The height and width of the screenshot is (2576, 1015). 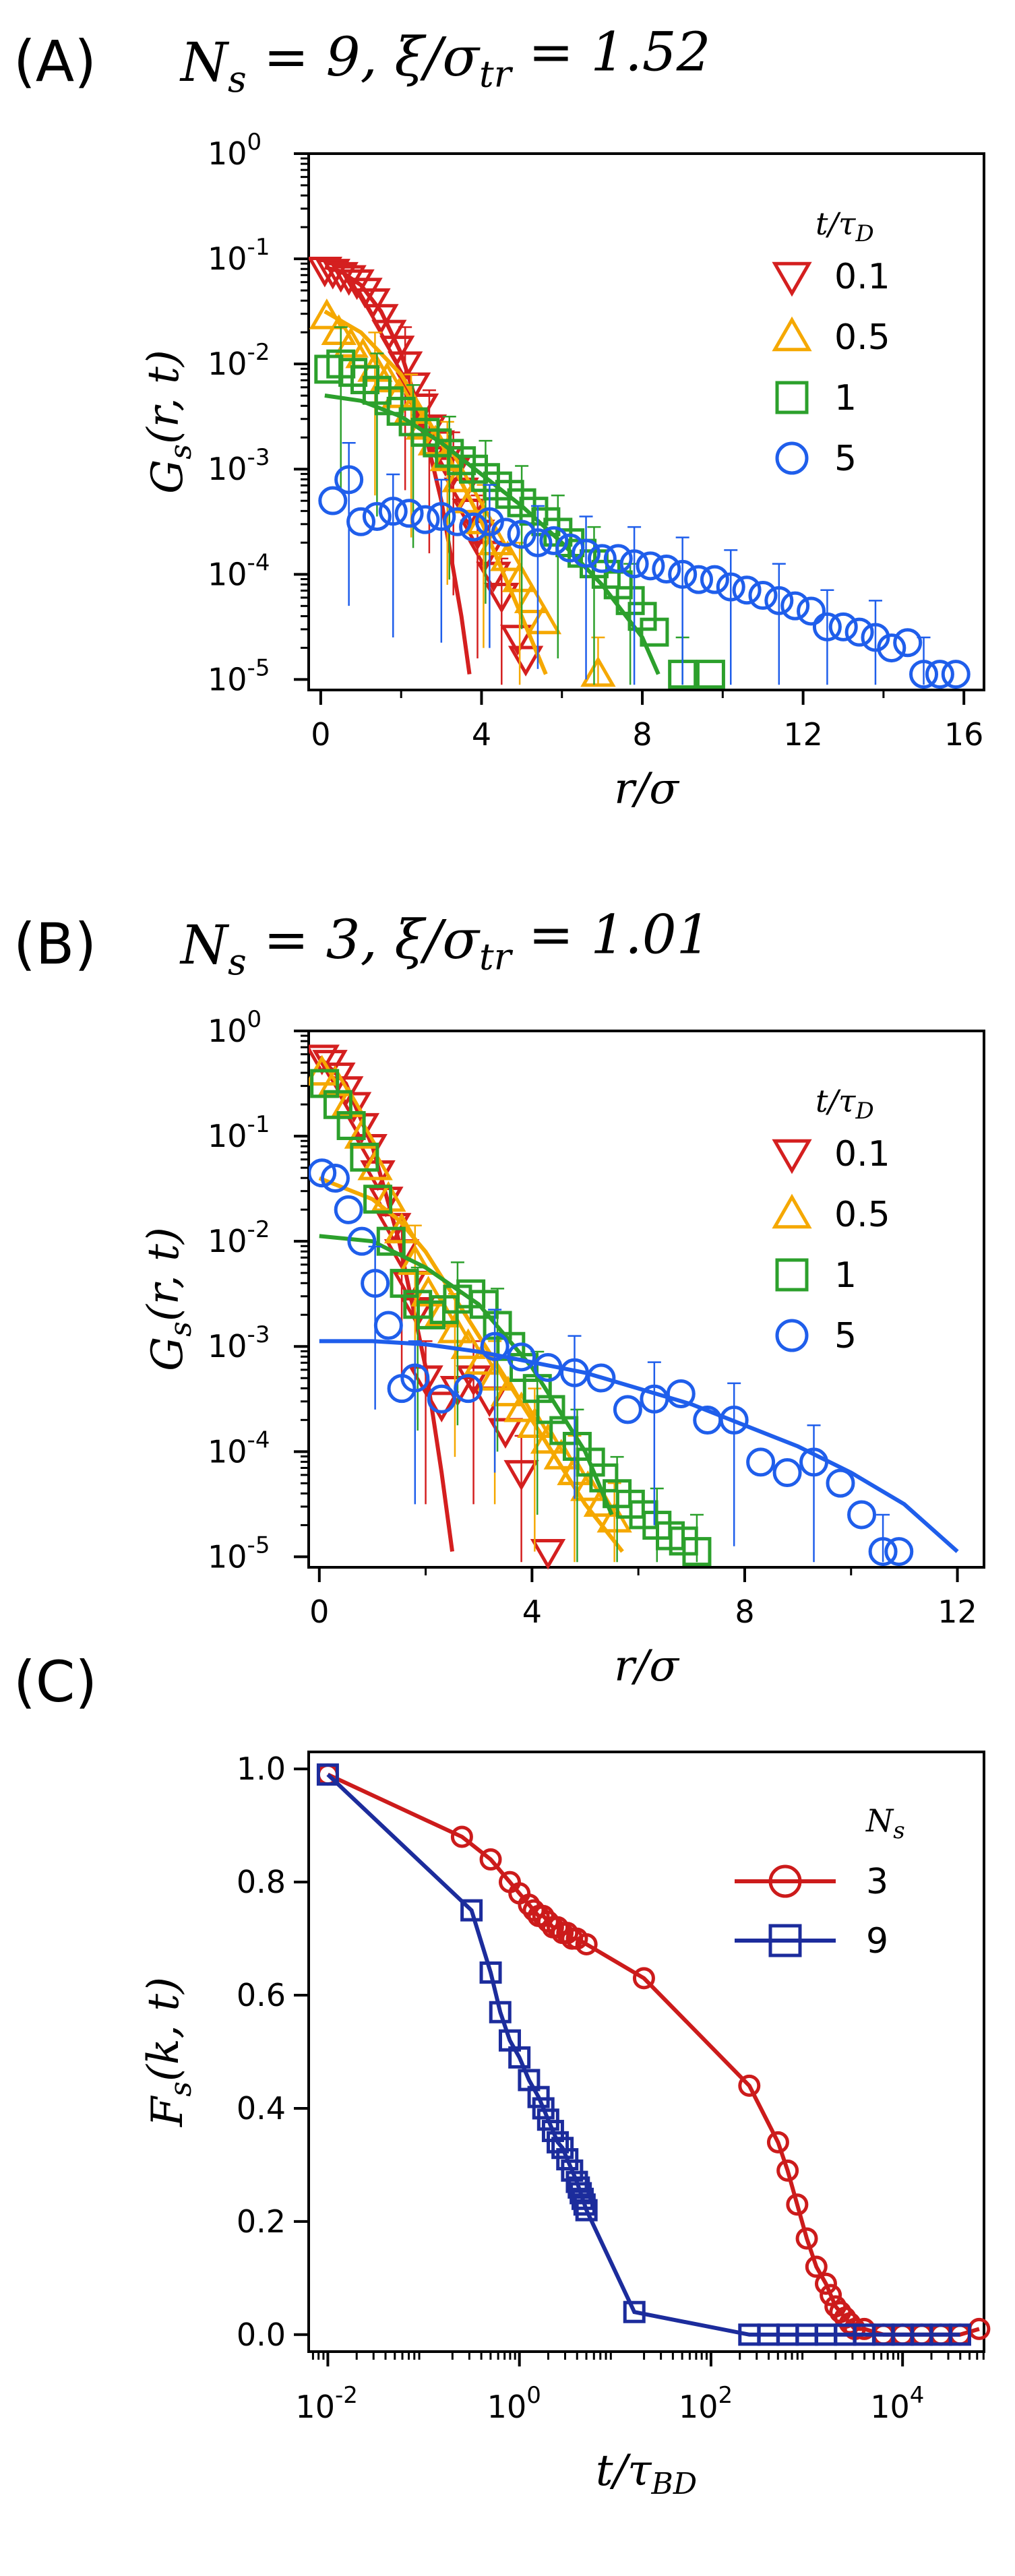 I want to click on y-tick-exponent: -2, so click(x=258, y=1229).